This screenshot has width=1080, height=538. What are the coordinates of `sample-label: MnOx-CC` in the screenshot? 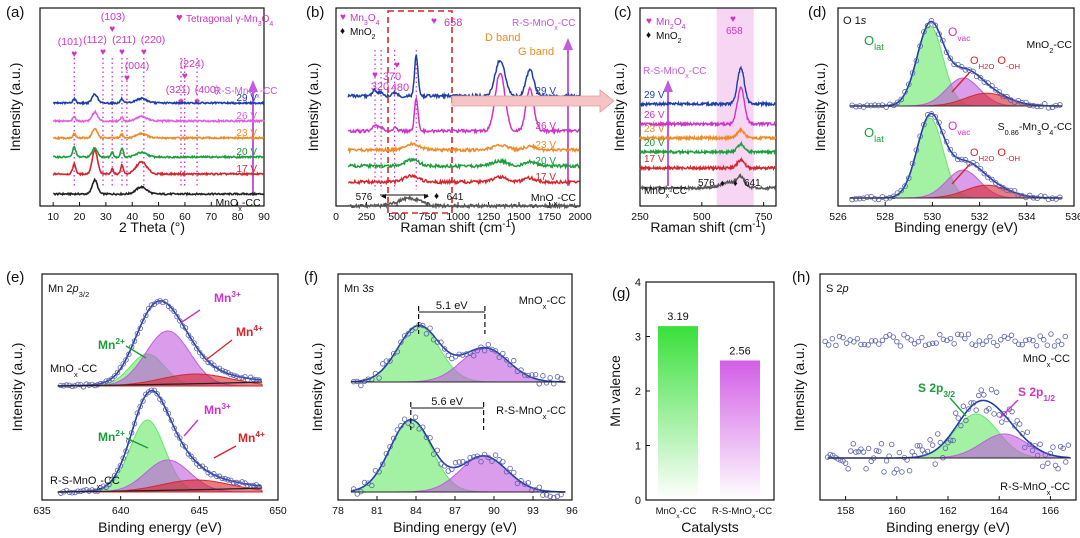 It's located at (73, 371).